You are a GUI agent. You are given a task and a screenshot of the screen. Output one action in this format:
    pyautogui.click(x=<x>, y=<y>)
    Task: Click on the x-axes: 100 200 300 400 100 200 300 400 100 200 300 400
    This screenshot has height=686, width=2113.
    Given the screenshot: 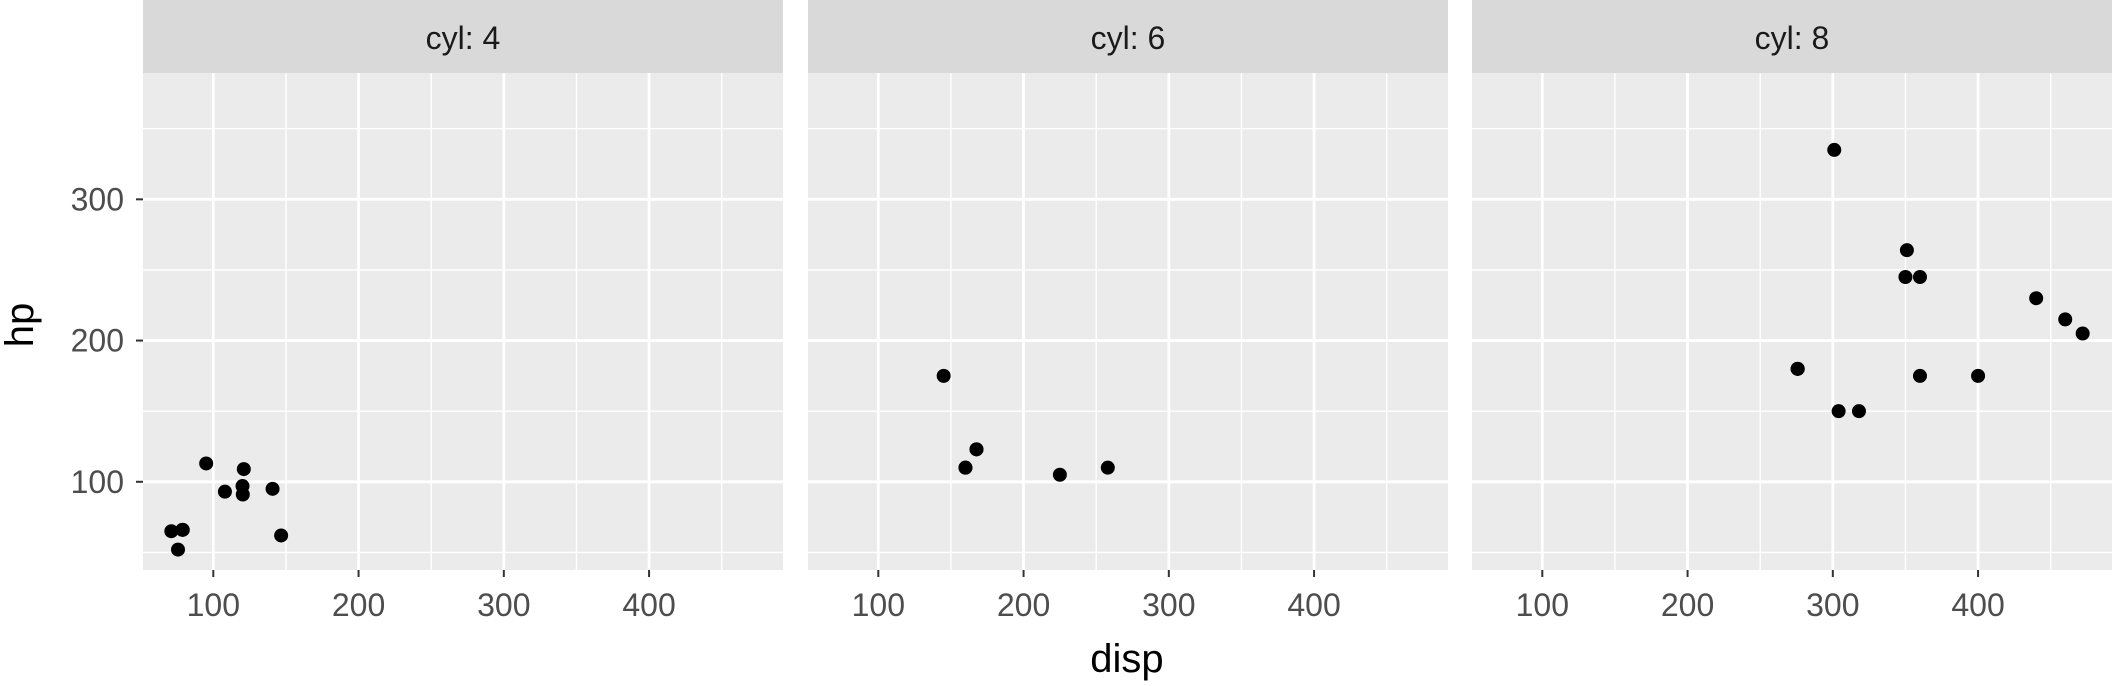 What is the action you would take?
    pyautogui.click(x=1096, y=596)
    